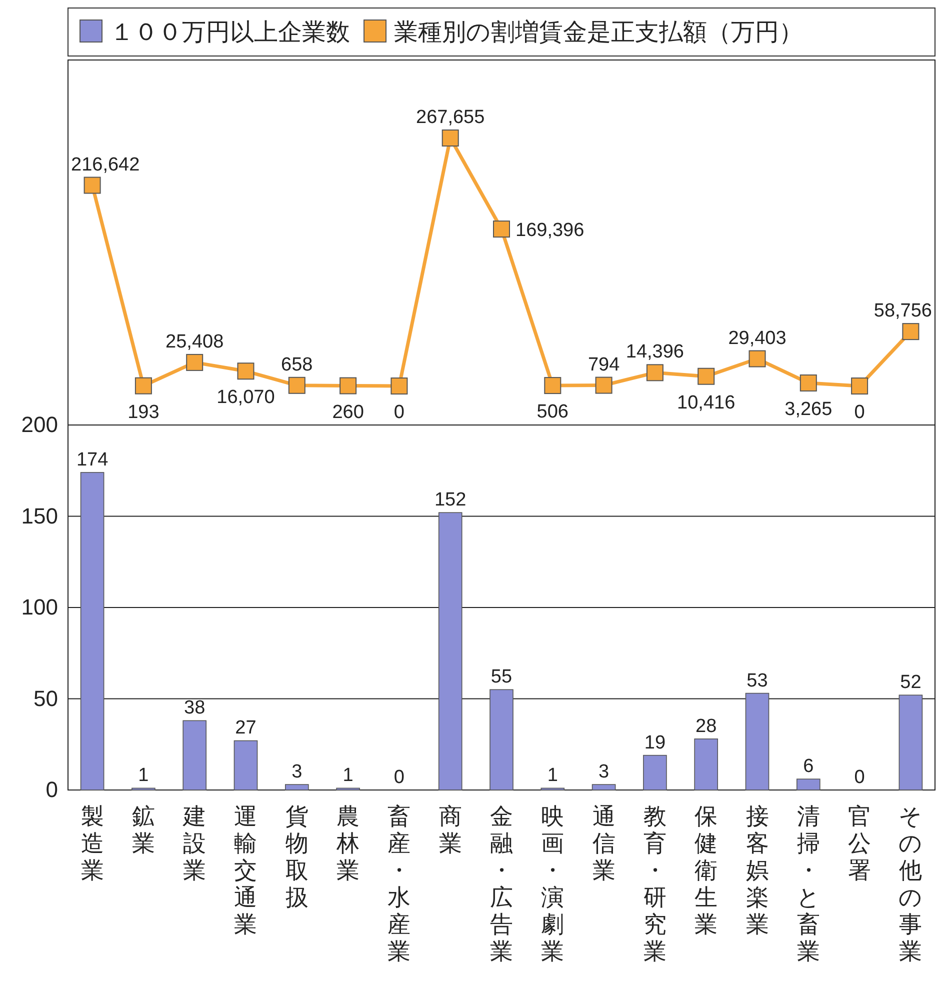 This screenshot has width=941, height=989. I want to click on y-tick-label: 100, so click(39, 607).